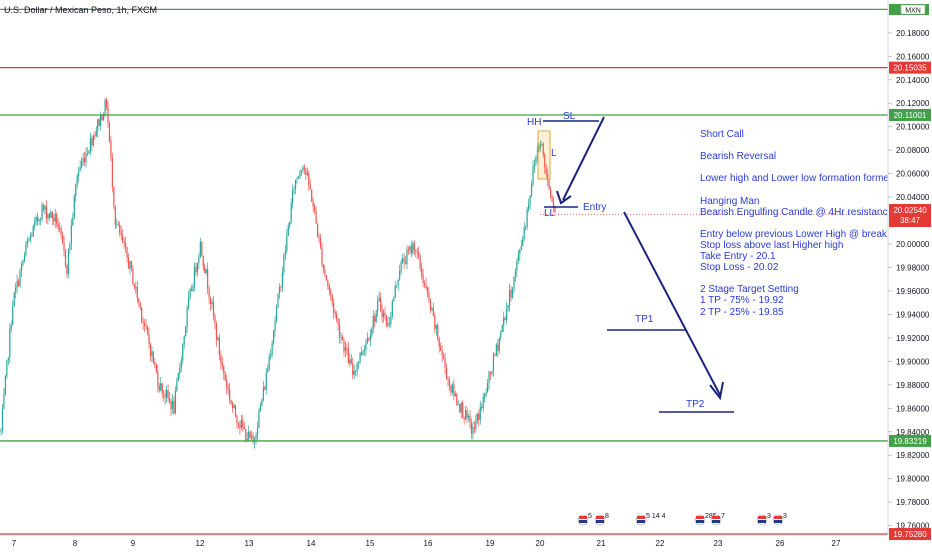 This screenshot has width=932, height=555. Describe the element at coordinates (913, 455) in the screenshot. I see `price-tick-label: 19.82000` at that location.